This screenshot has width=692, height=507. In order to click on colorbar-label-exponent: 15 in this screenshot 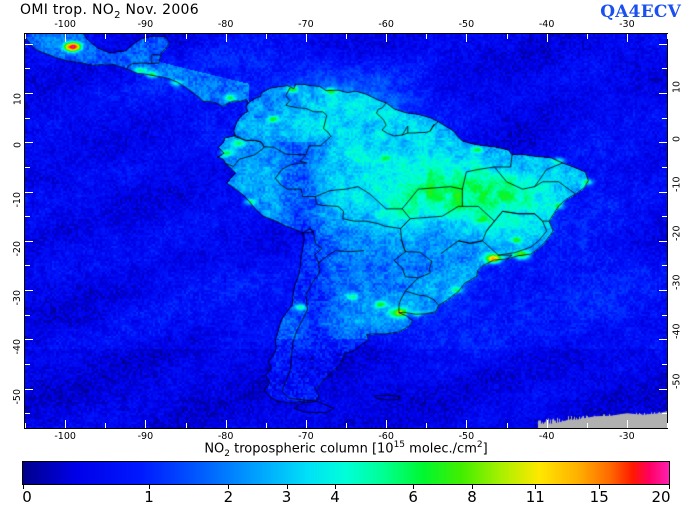, I will do `click(399, 445)`.